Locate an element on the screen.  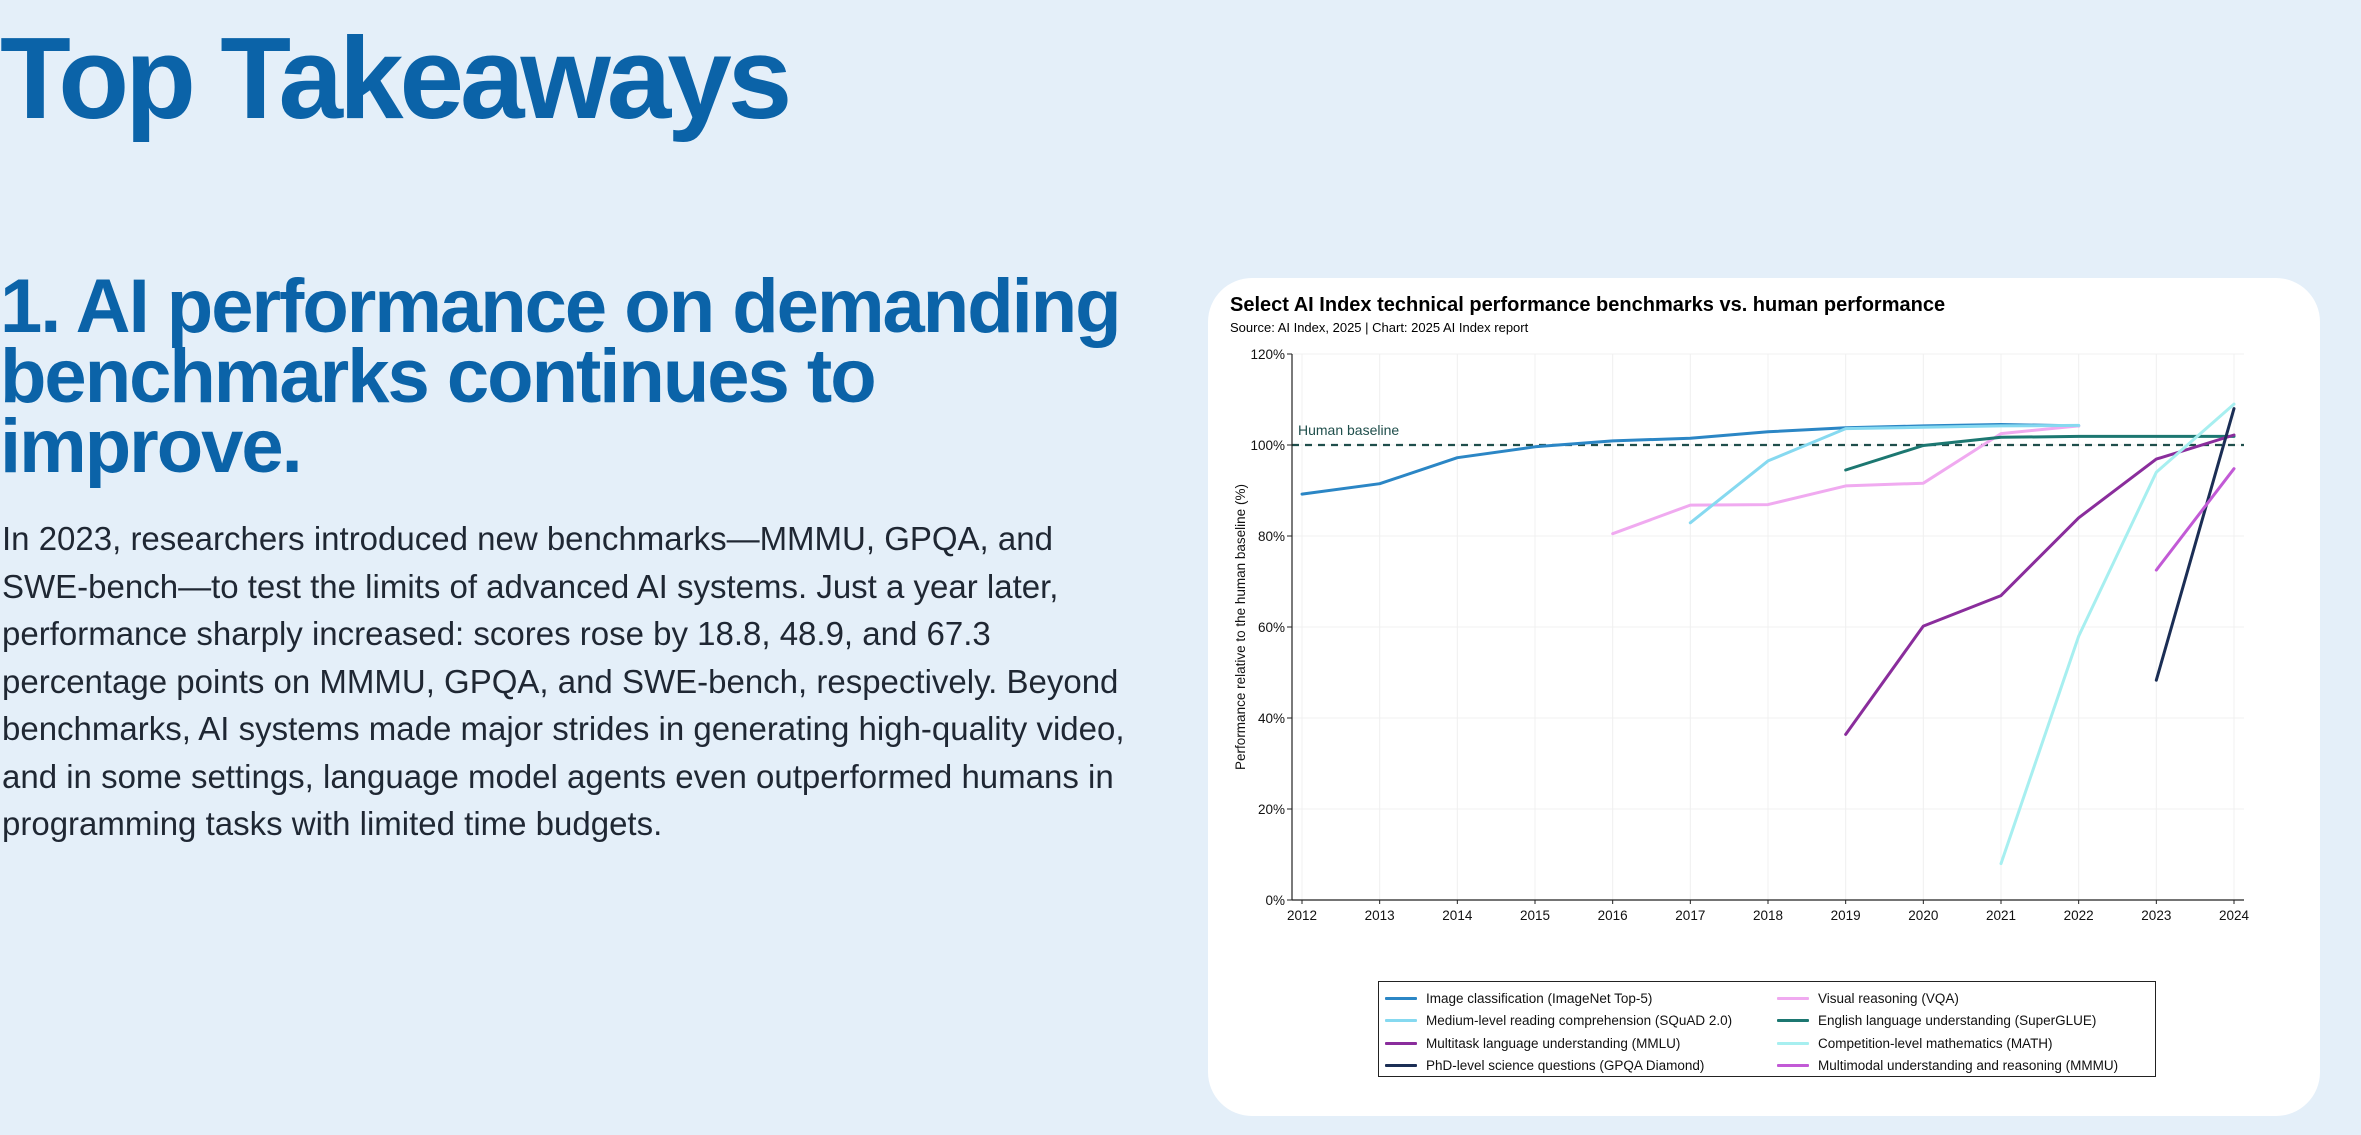
x-tick-label: 2023 is located at coordinates (2156, 915).